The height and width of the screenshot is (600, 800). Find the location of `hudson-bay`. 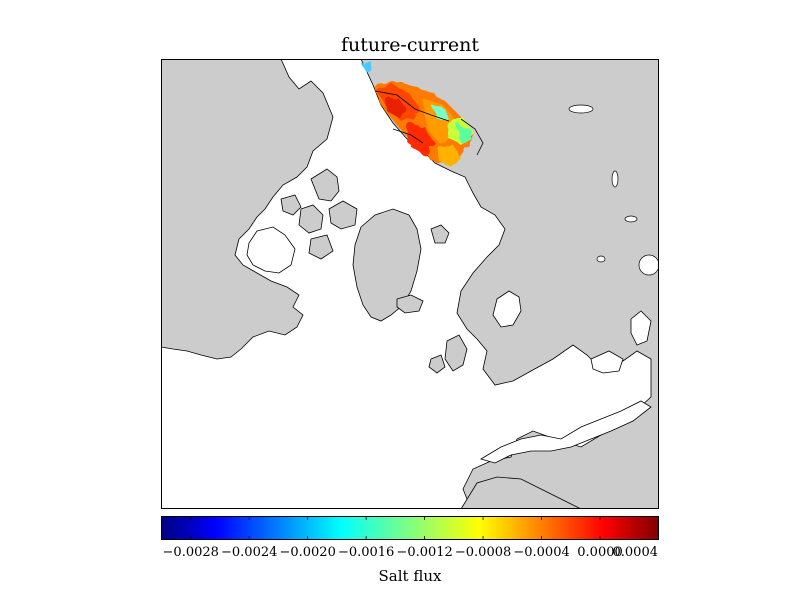

hudson-bay is located at coordinates (271, 250).